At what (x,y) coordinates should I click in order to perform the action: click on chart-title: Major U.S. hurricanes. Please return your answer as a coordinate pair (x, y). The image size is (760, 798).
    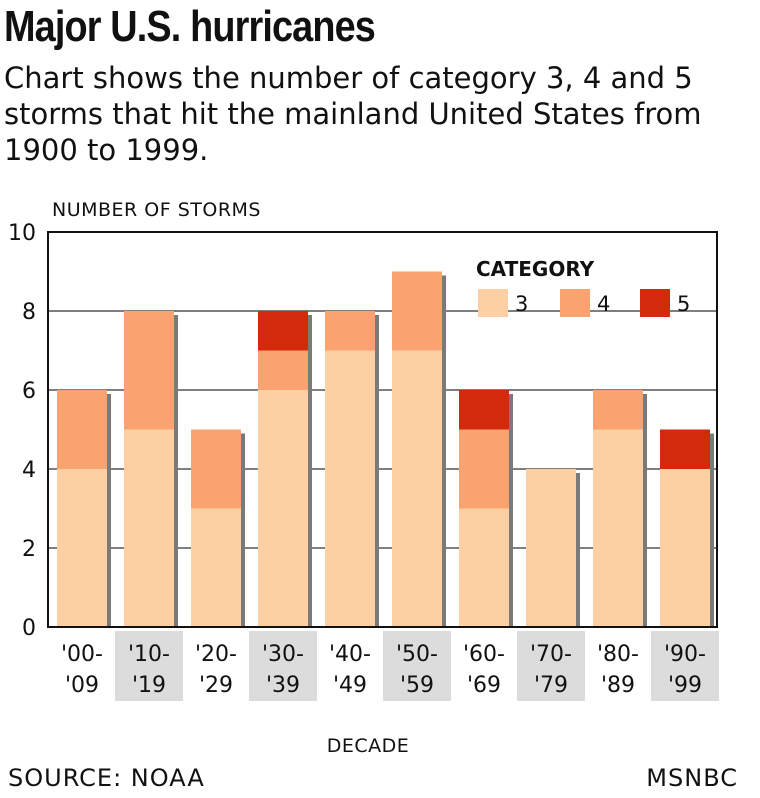
    Looking at the image, I should click on (190, 26).